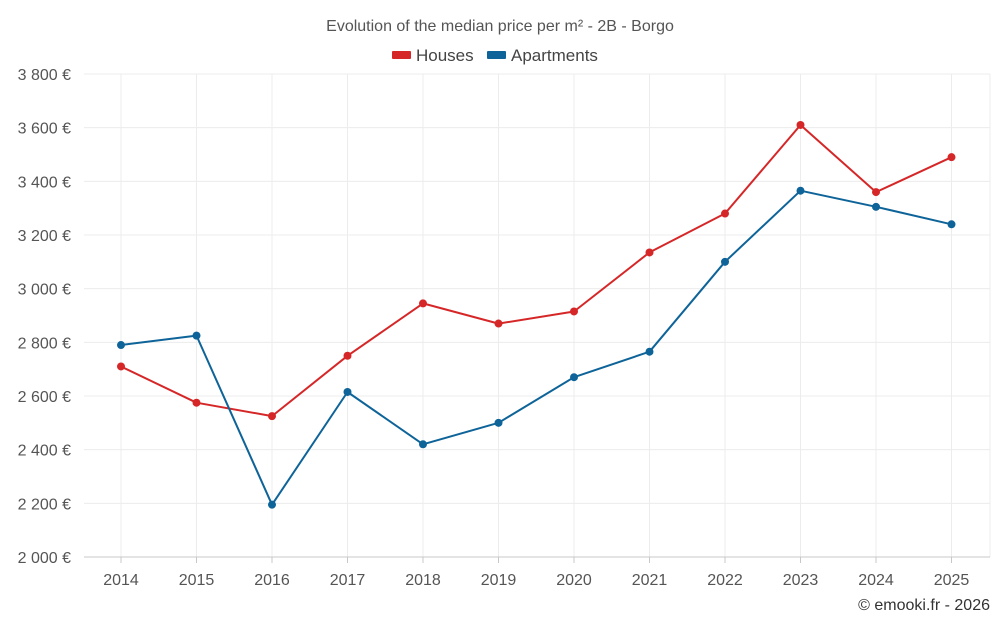  I want to click on x-tick-label: 2019, so click(499, 580).